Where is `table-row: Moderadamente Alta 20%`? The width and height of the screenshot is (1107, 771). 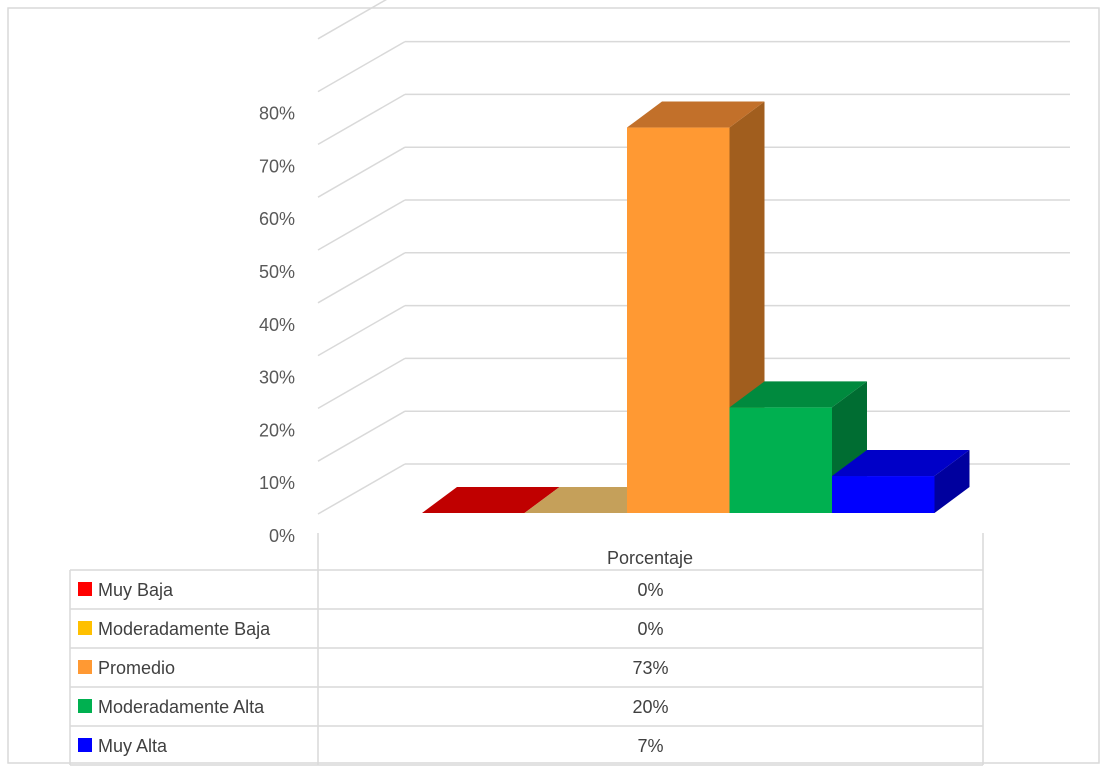
table-row: Moderadamente Alta 20% is located at coordinates (373, 707).